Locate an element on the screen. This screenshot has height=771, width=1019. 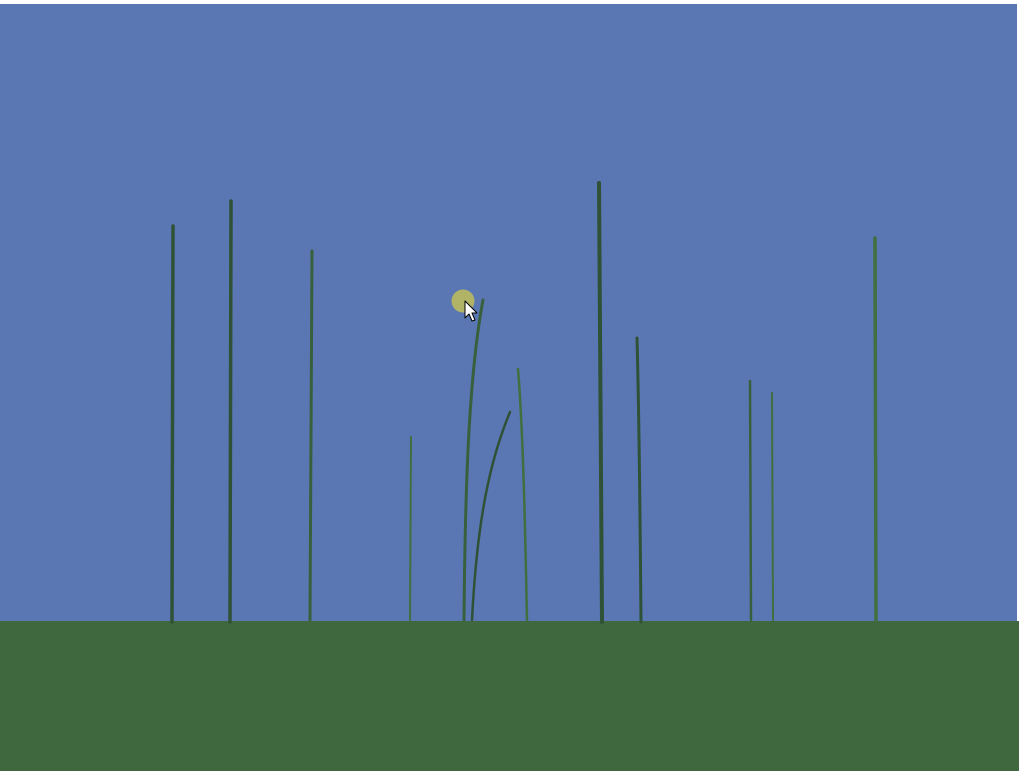
top-border is located at coordinates (509, 2).